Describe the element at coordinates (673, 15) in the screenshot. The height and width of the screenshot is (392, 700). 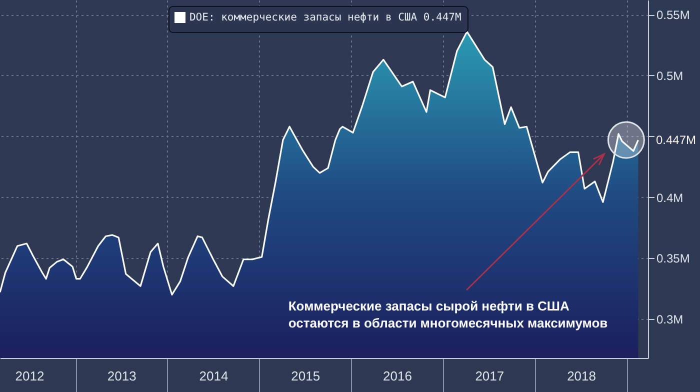
I see `y-tick-label: 0.55M` at that location.